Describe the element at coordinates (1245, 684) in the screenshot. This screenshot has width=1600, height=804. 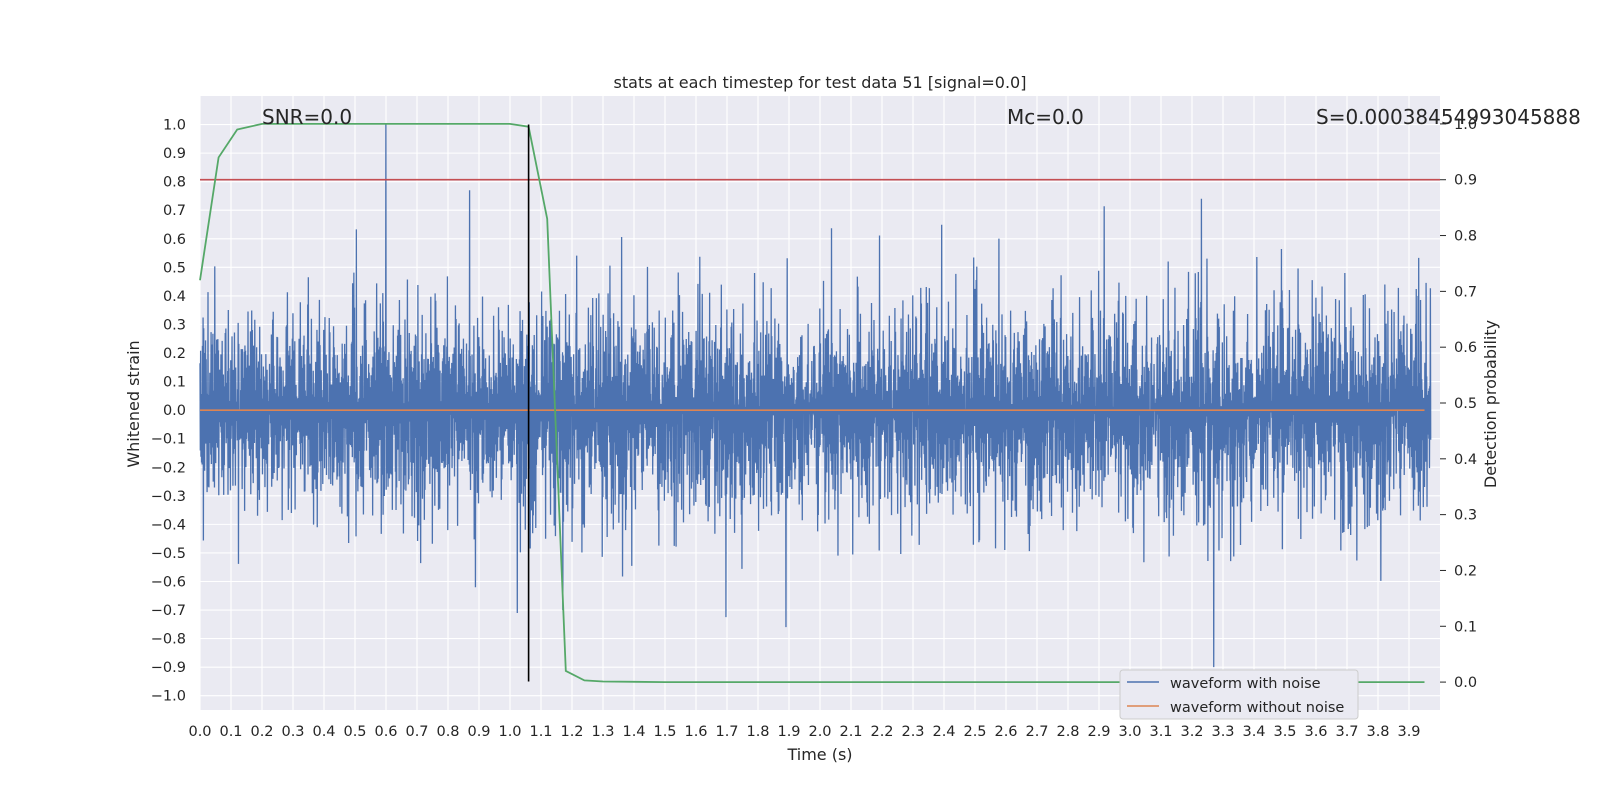
I see `legend-label-noisy: waveform with noise` at that location.